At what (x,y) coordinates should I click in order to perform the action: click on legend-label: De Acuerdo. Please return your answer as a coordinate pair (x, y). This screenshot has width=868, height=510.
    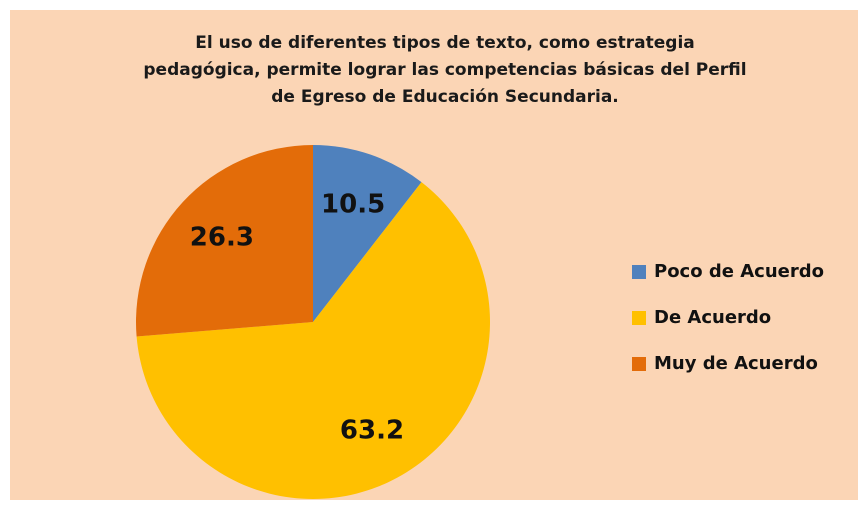
    Looking at the image, I should click on (712, 317).